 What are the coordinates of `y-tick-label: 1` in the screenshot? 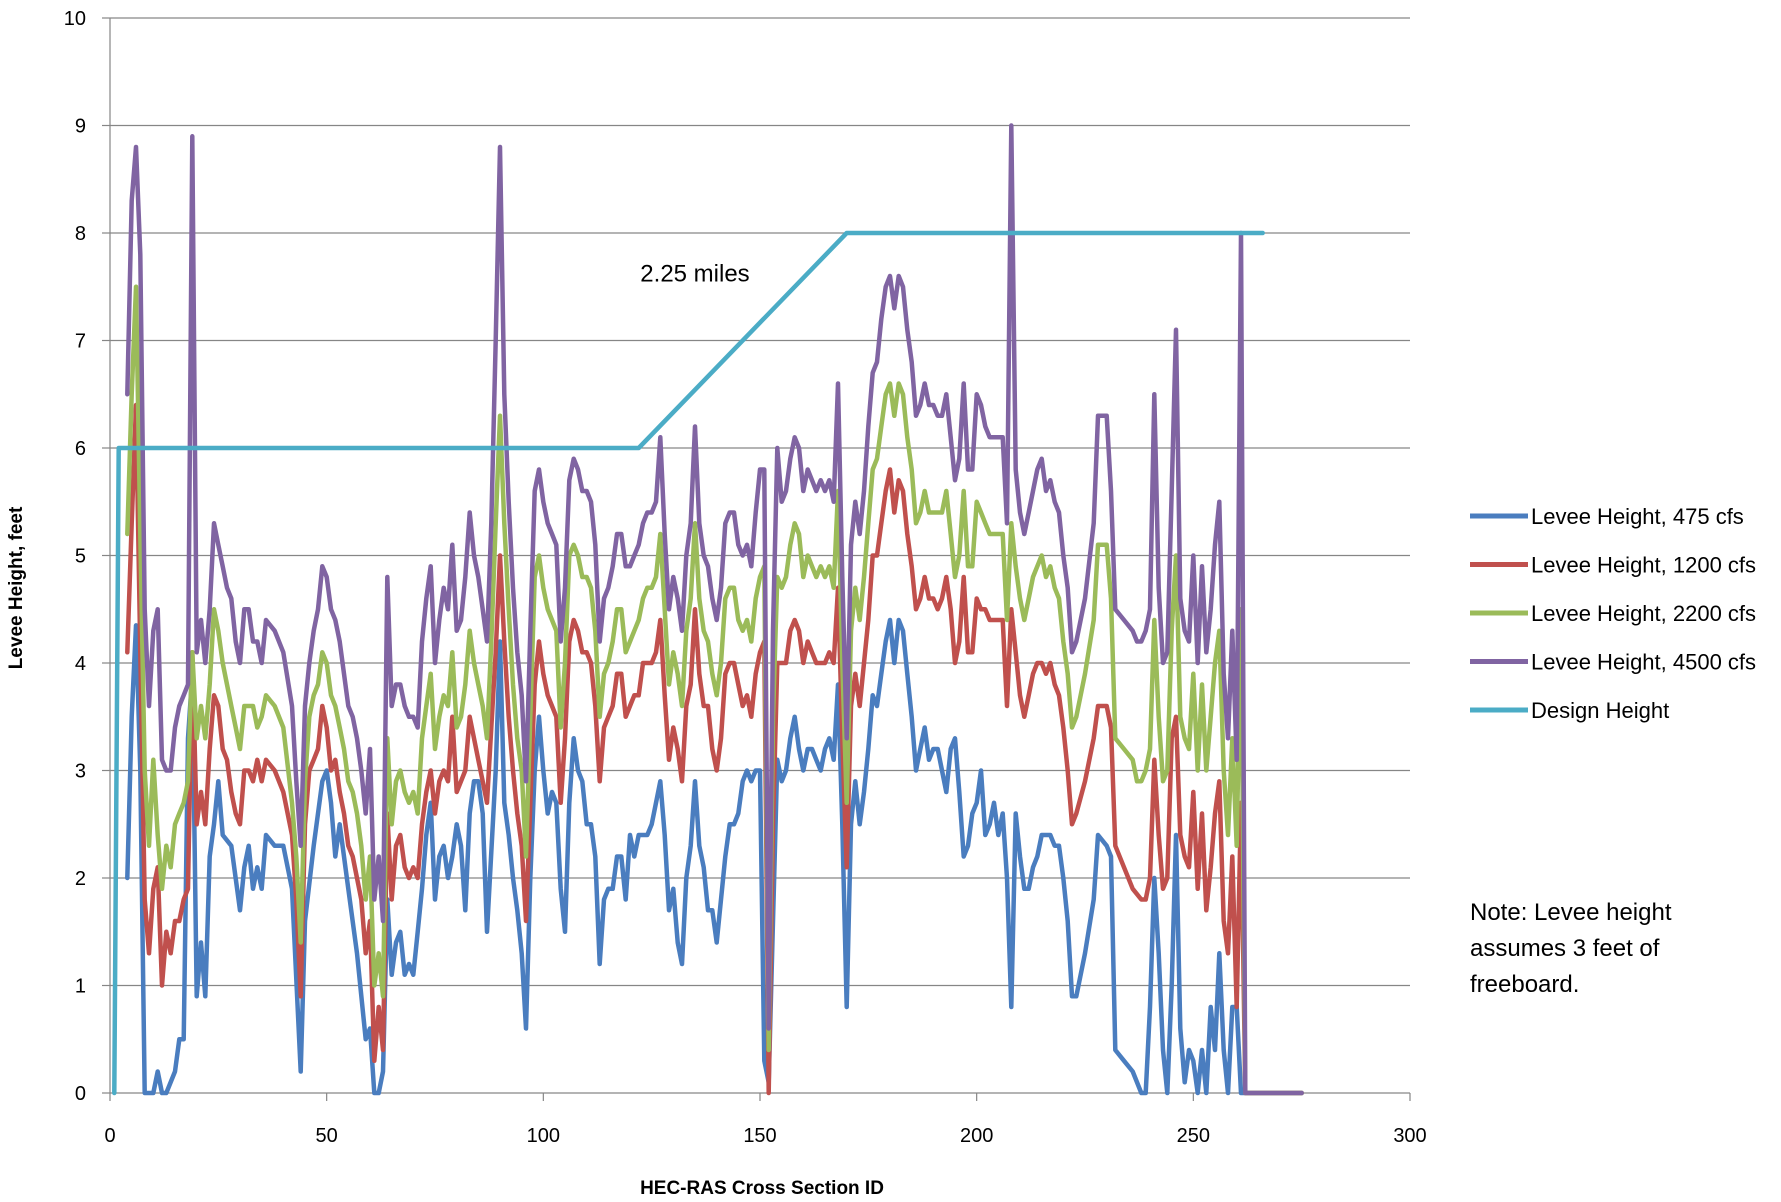 It's located at (80, 987).